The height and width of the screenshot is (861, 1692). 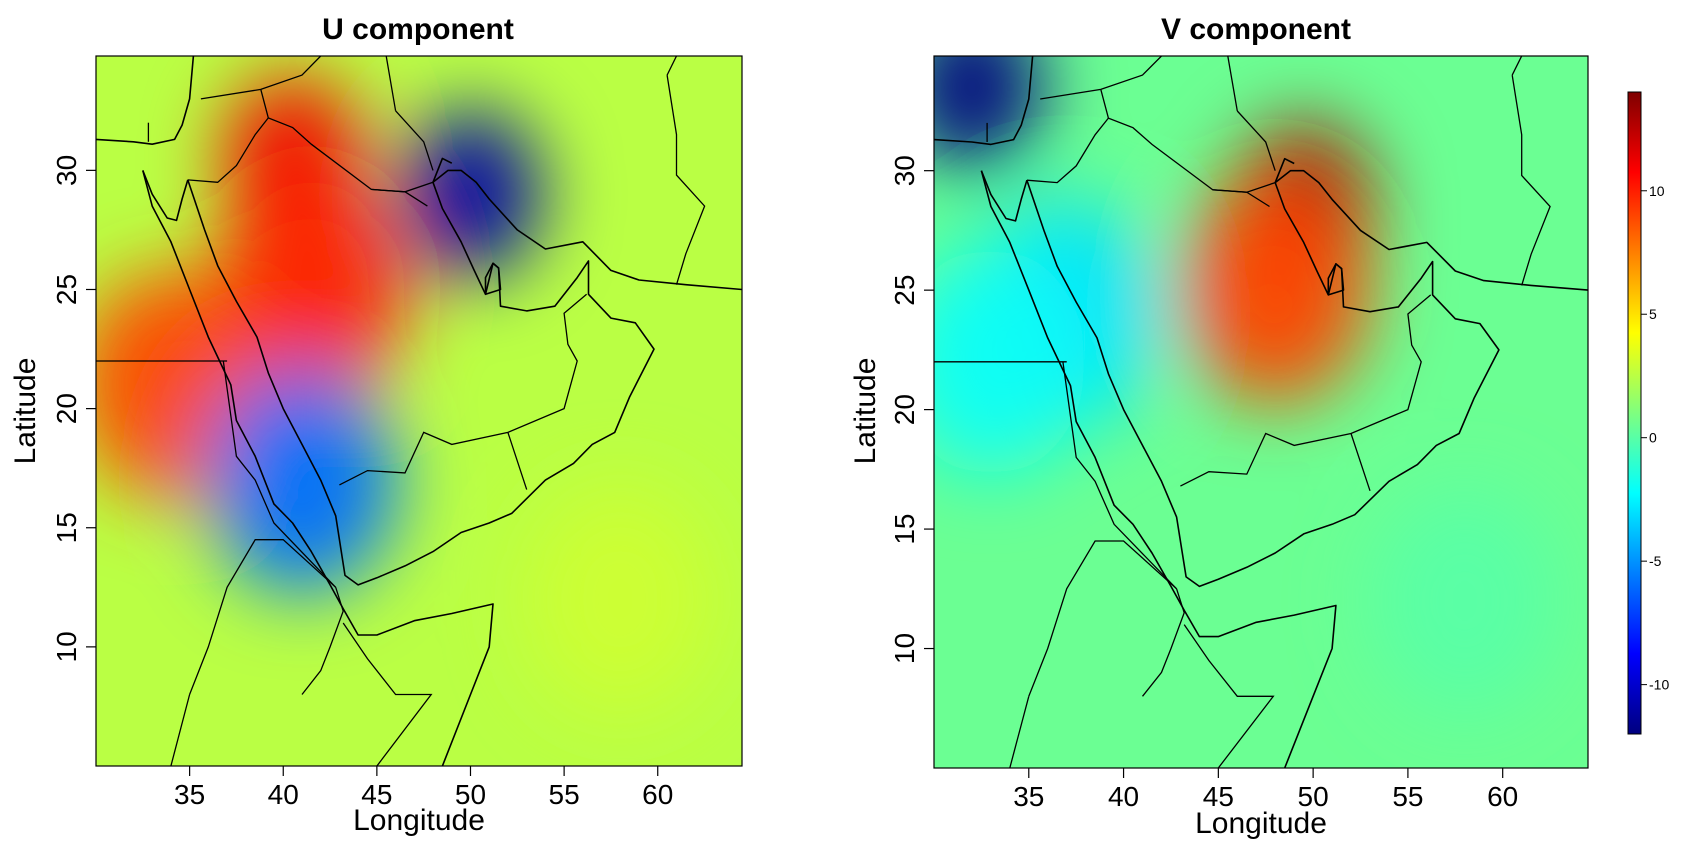 What do you see at coordinates (423, 788) in the screenshot?
I see `u-component-x-axis: 35 40 45 50 55 60` at bounding box center [423, 788].